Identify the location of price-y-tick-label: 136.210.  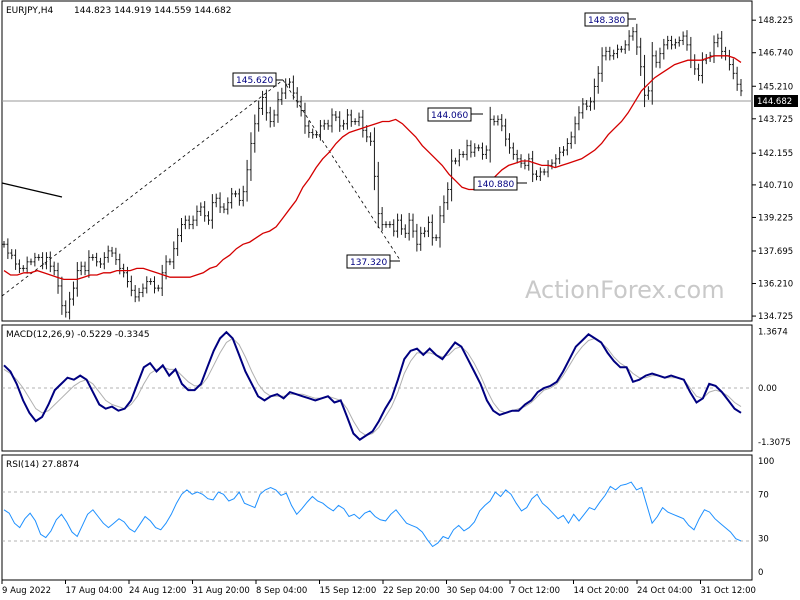
(775, 285).